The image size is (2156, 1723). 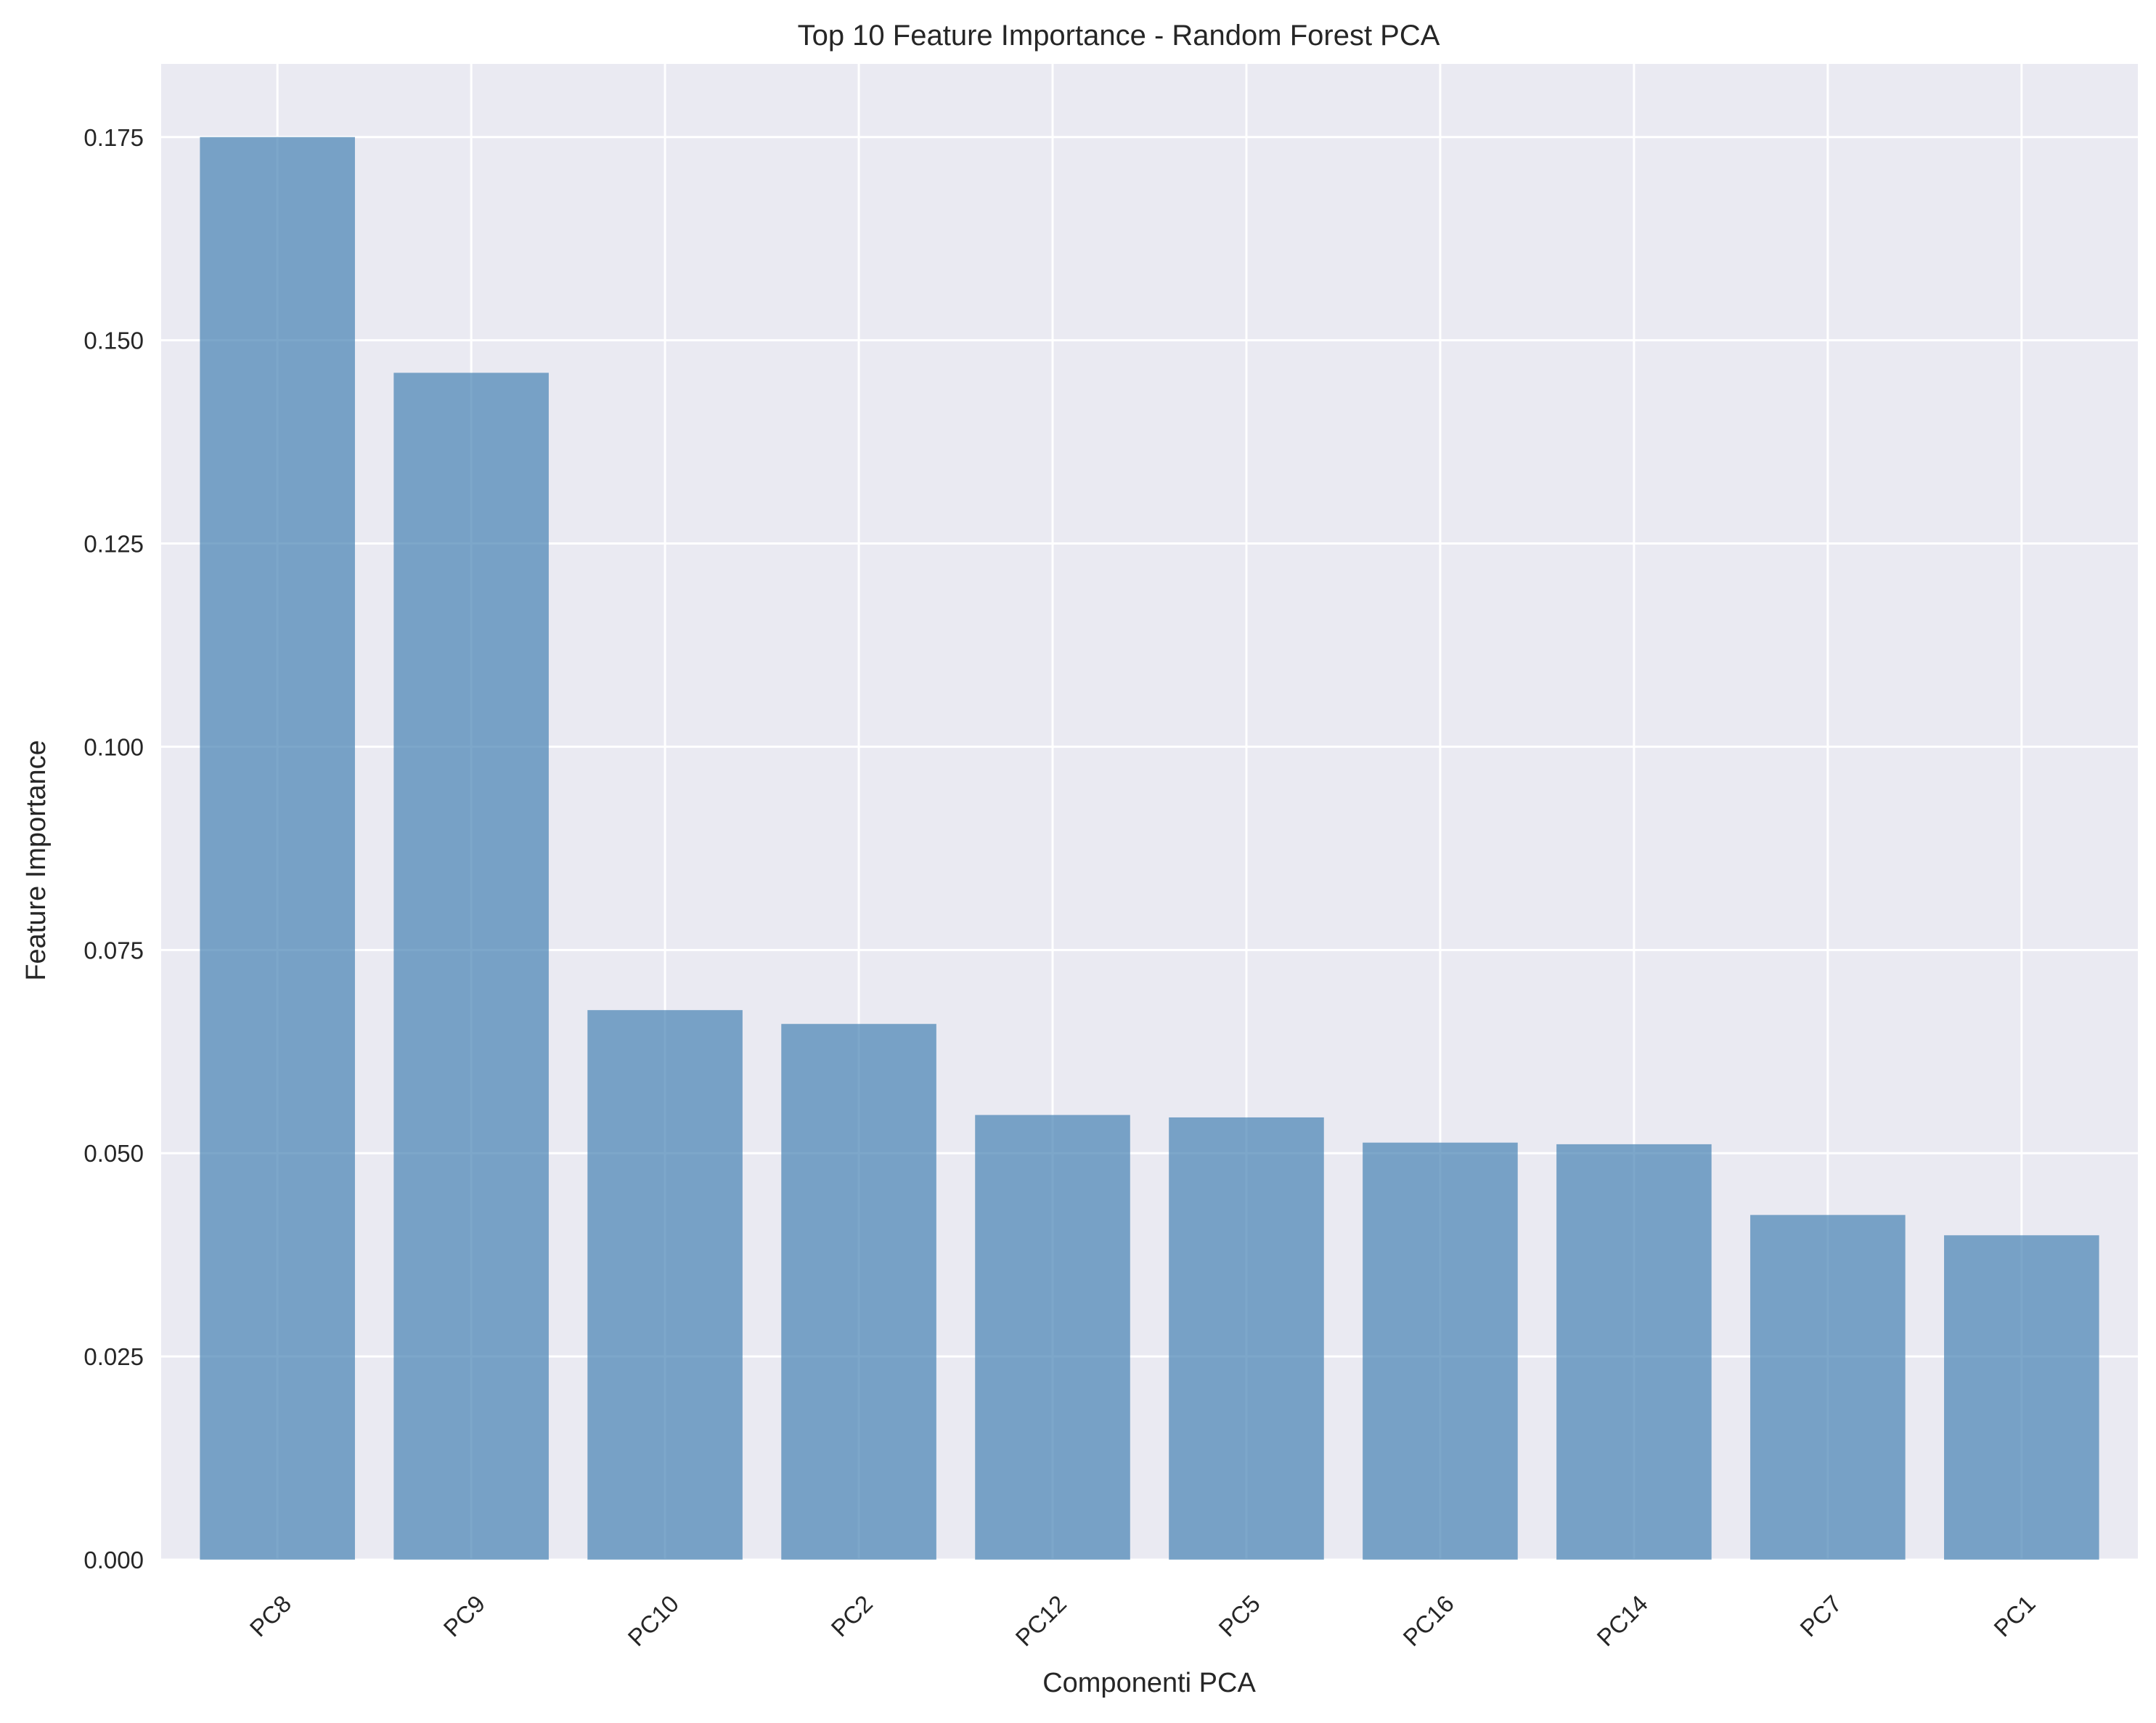 What do you see at coordinates (114, 950) in the screenshot?
I see `y-tick-label: 0.075` at bounding box center [114, 950].